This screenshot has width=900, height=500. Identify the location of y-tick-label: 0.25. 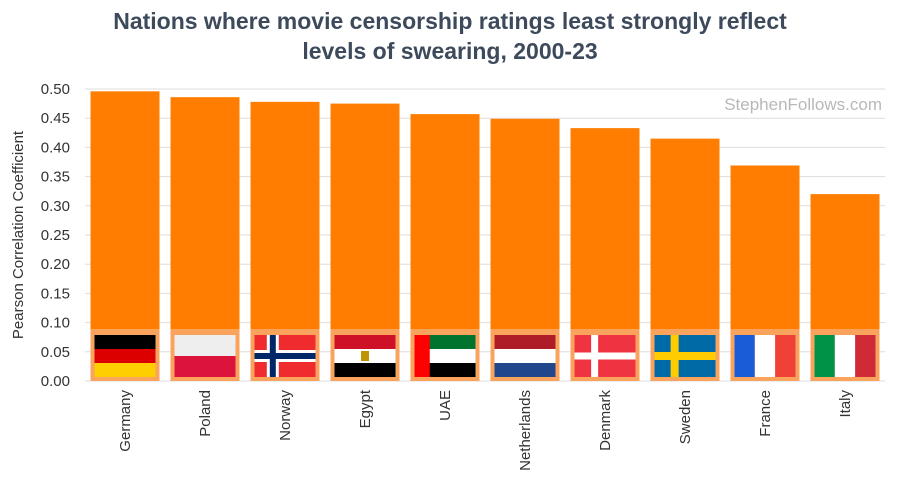
(55, 235).